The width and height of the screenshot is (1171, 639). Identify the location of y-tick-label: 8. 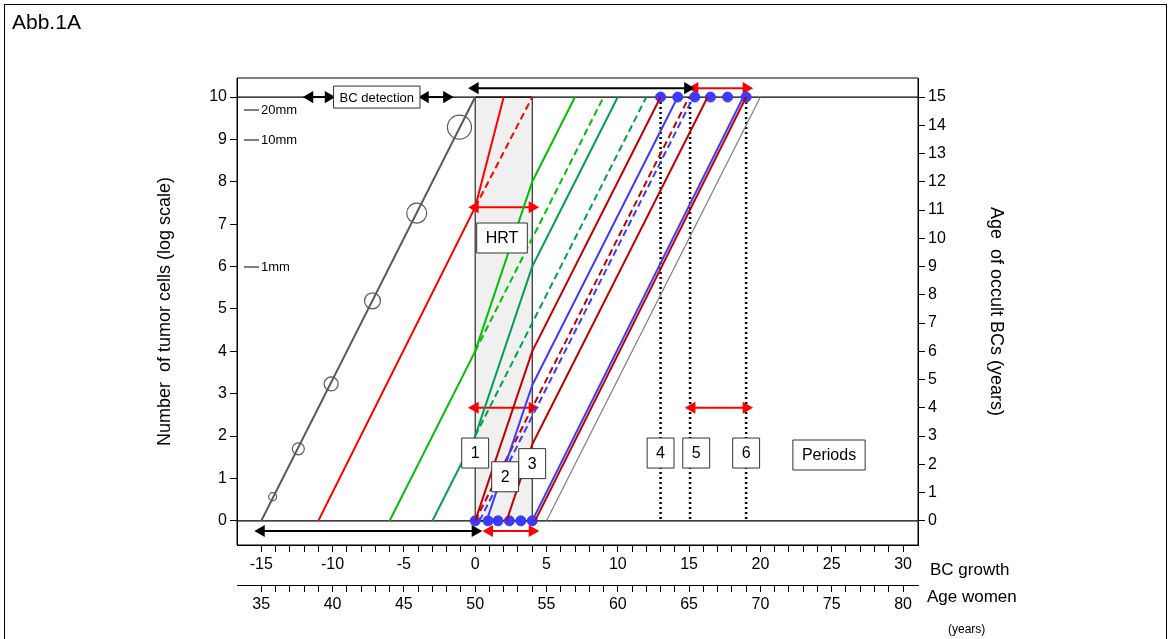
(223, 181).